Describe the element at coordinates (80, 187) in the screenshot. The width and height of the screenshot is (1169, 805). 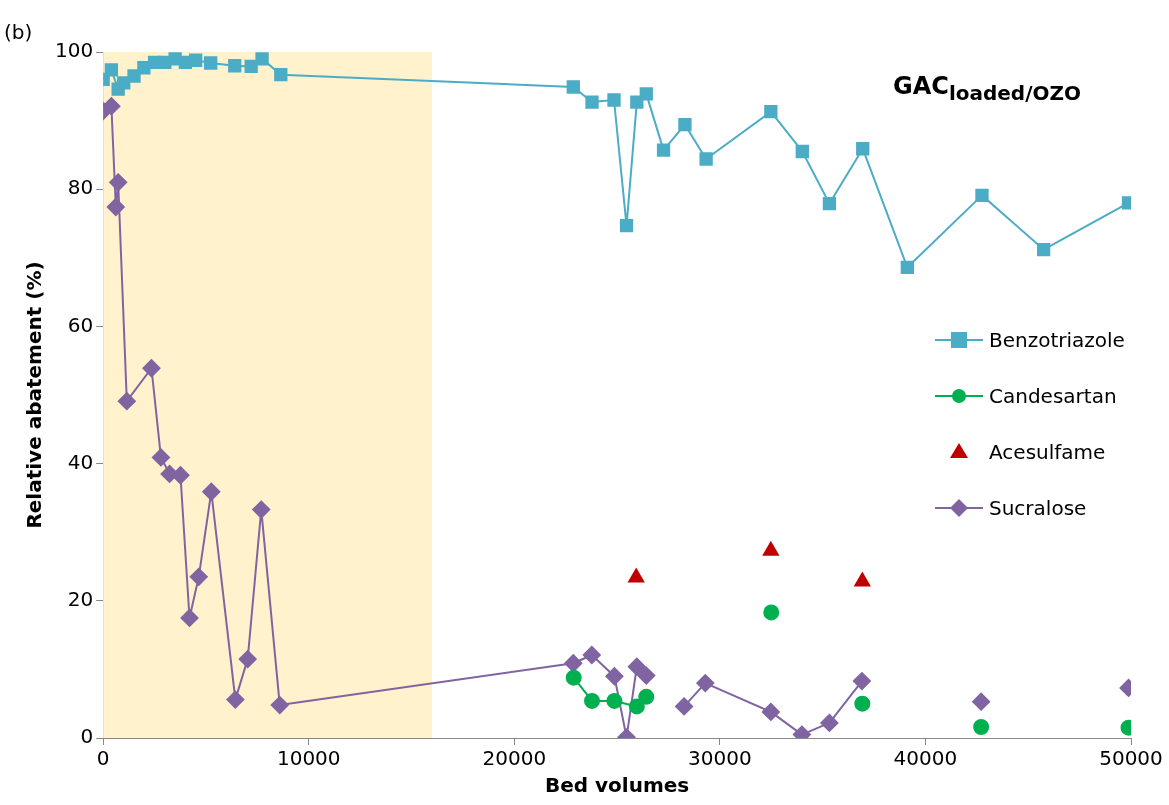
I see `y-tick-label: 80` at that location.